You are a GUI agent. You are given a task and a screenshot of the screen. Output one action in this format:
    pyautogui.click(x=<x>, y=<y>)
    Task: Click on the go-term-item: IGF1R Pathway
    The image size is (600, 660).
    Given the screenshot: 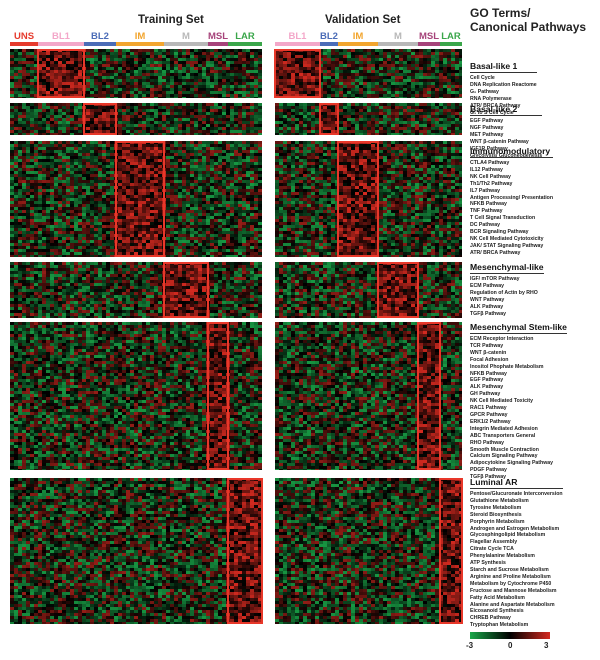 What is the action you would take?
    pyautogui.click(x=506, y=149)
    